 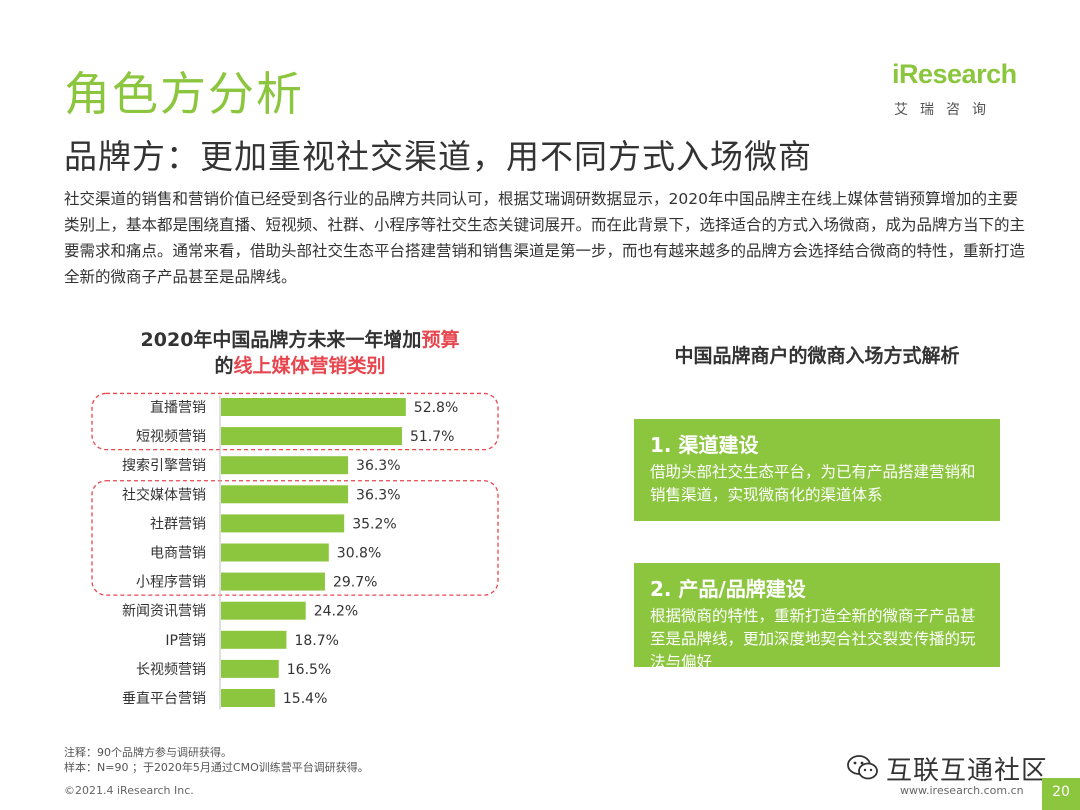 What do you see at coordinates (954, 74) in the screenshot?
I see `logo-brand: iResearch` at bounding box center [954, 74].